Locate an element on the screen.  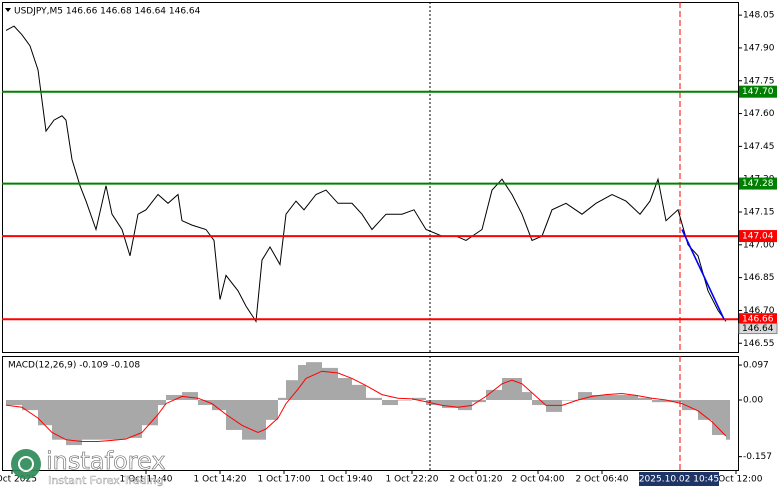
x-tick-label: 1 Oct 2025 is located at coordinates (18, 480).